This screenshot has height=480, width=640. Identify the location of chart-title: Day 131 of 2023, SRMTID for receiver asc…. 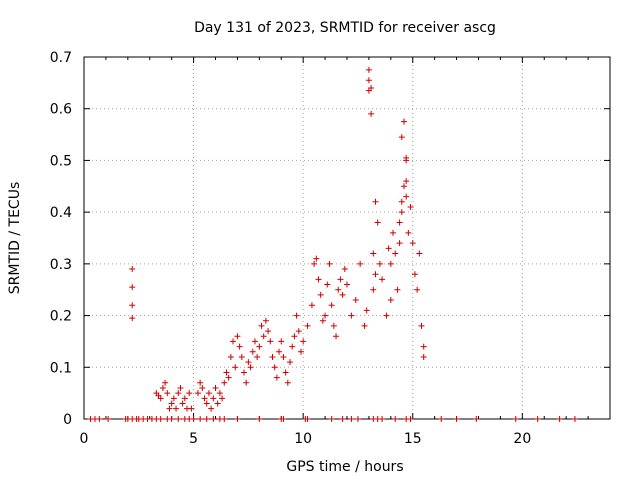
(345, 28).